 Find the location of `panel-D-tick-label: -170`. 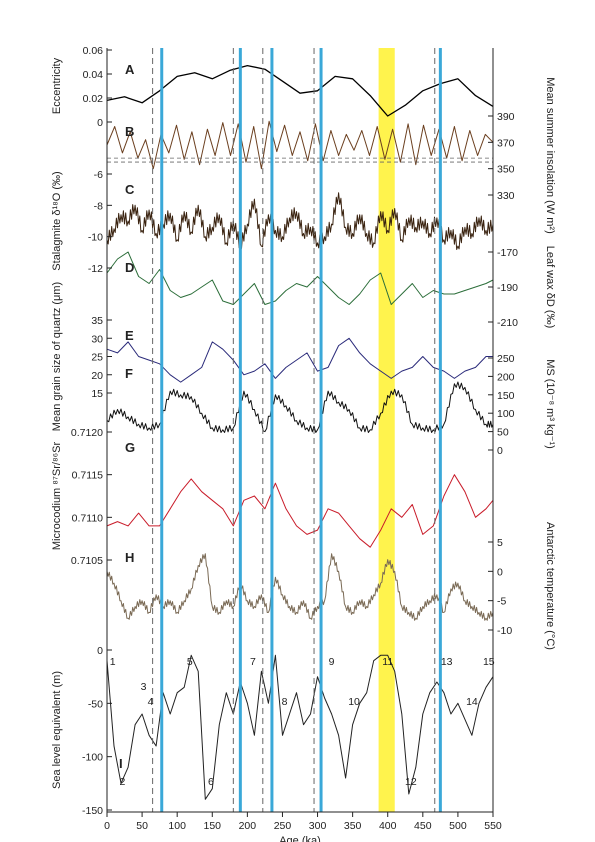

panel-D-tick-label: -170 is located at coordinates (507, 253).